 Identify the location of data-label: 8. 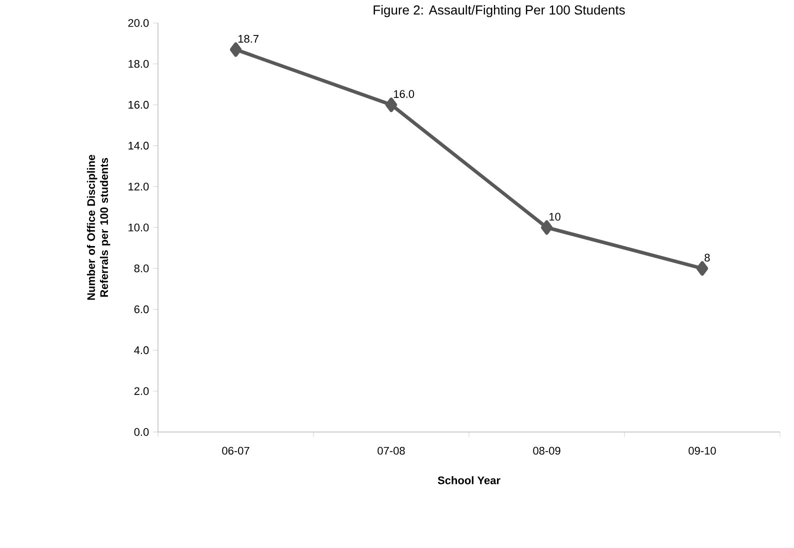
(707, 258).